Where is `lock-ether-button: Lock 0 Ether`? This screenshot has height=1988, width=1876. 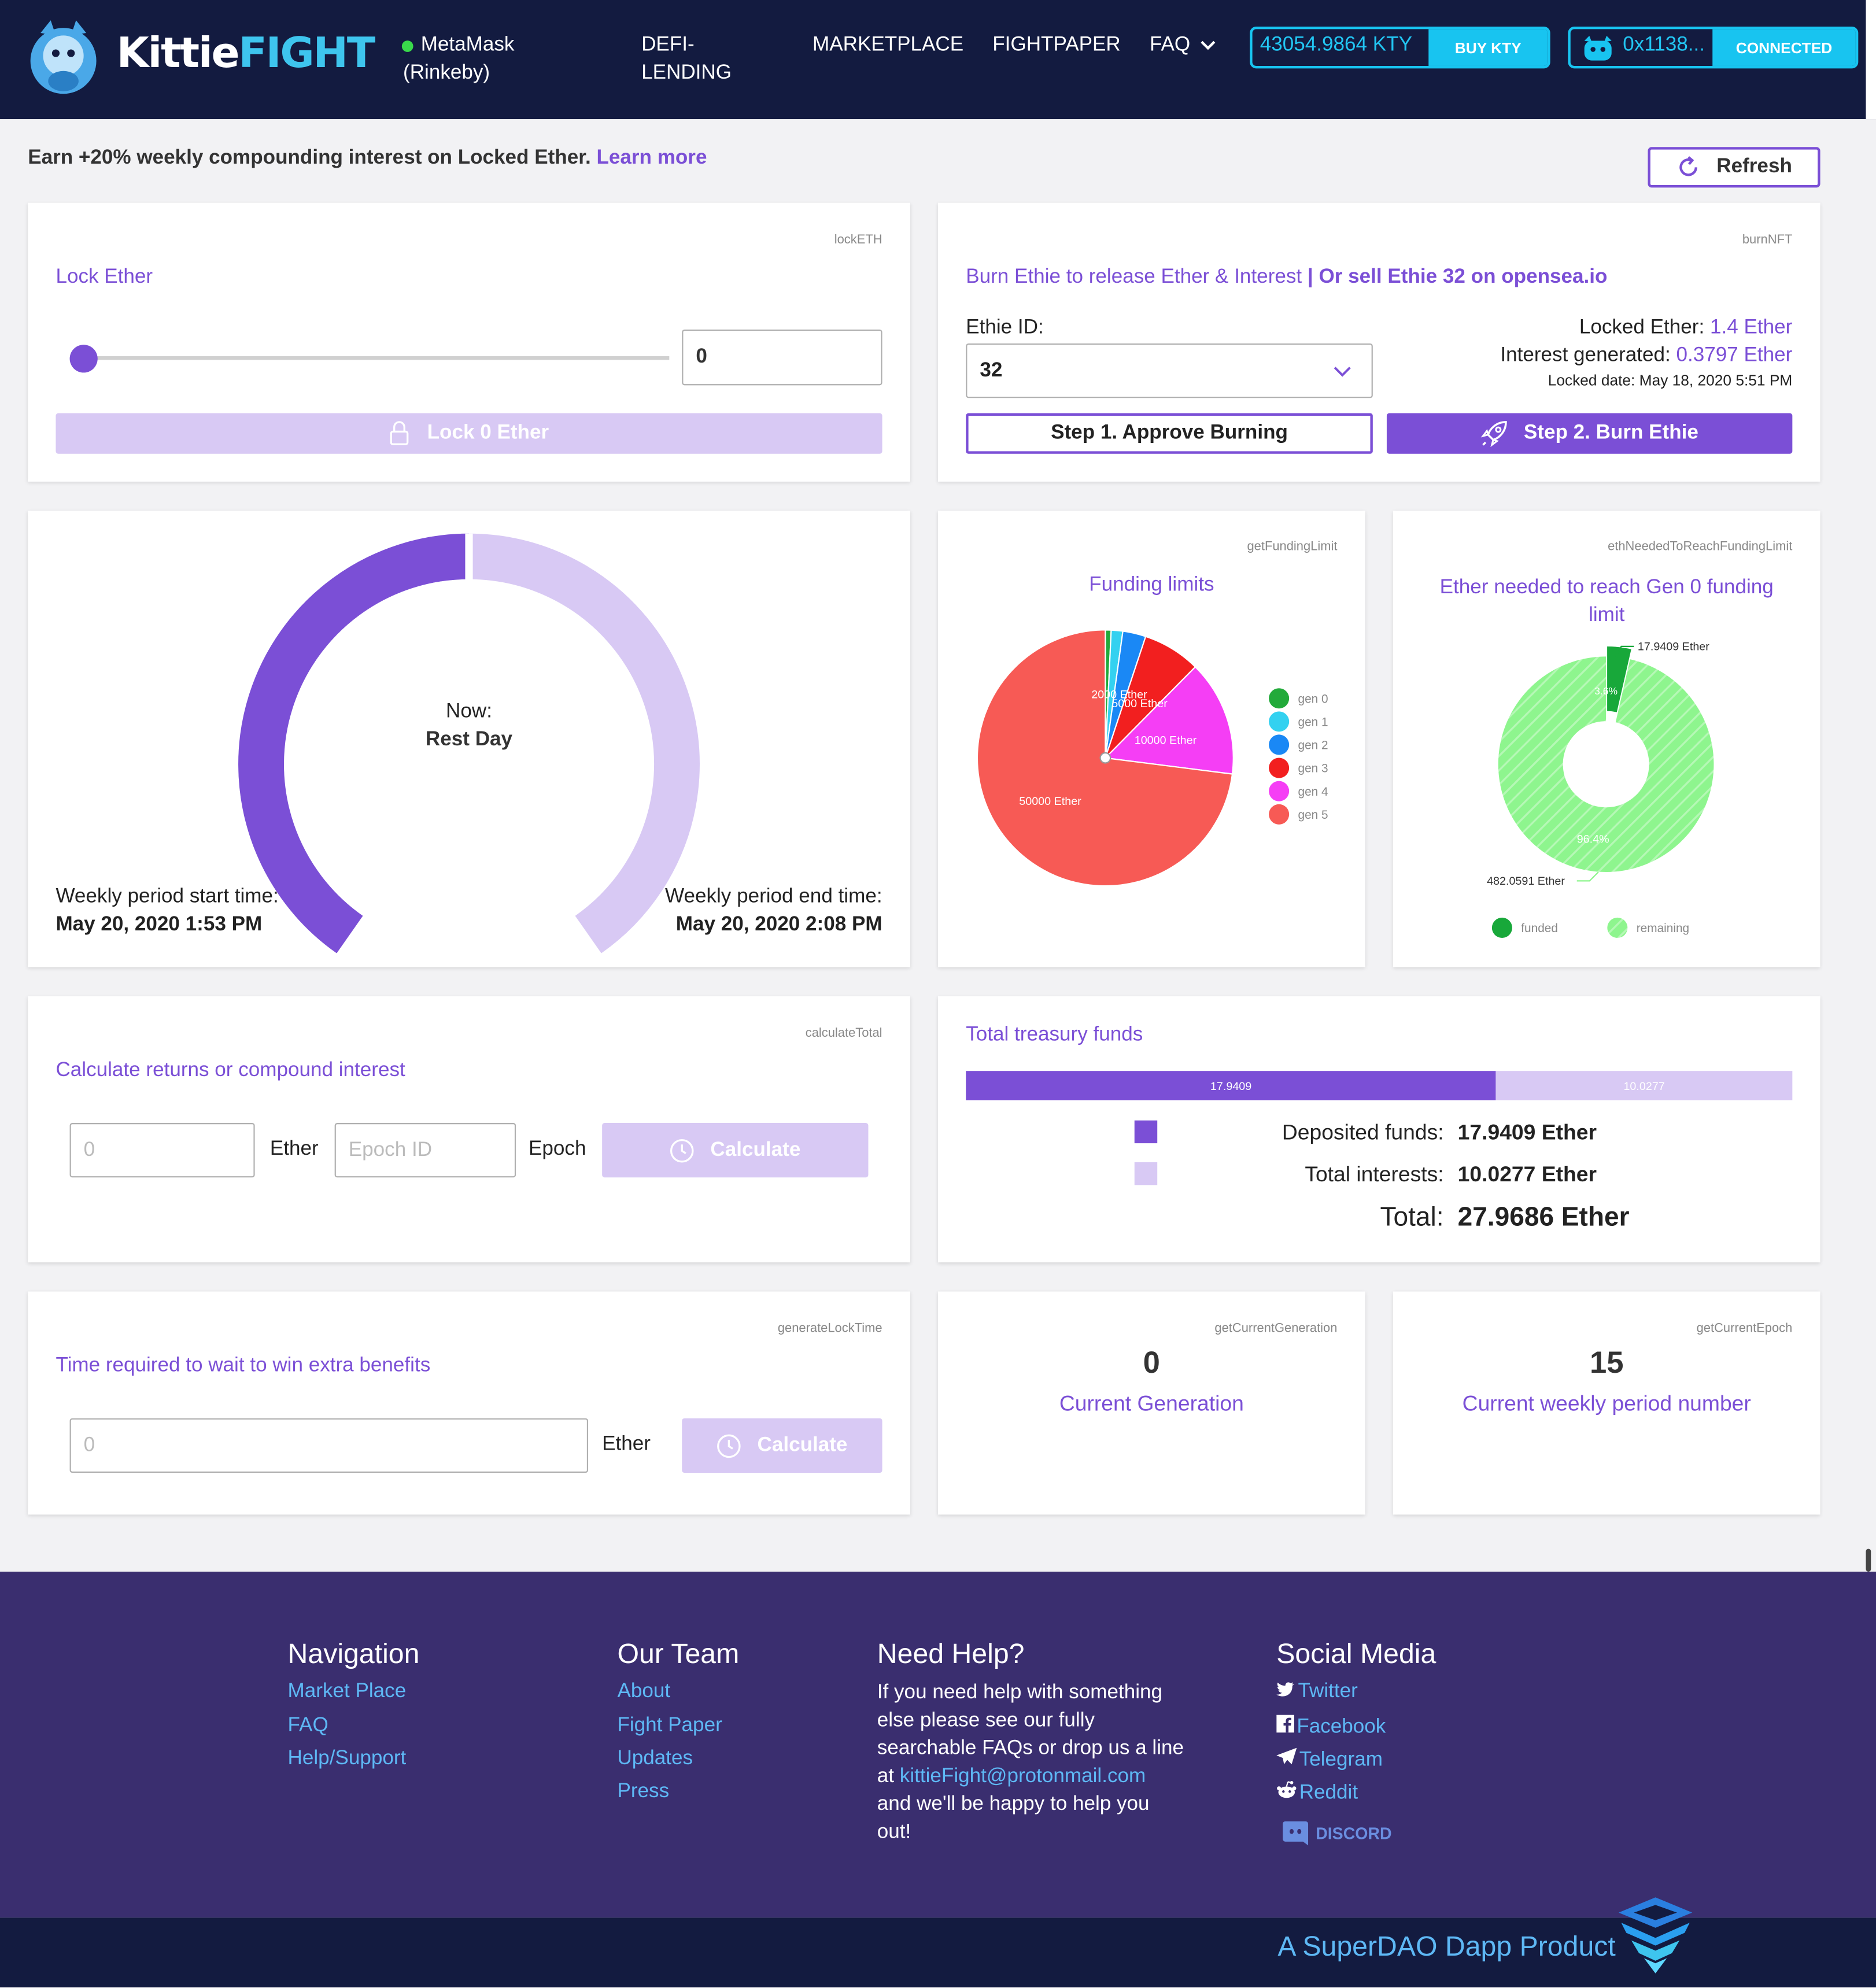 lock-ether-button: Lock 0 Ether is located at coordinates (469, 433).